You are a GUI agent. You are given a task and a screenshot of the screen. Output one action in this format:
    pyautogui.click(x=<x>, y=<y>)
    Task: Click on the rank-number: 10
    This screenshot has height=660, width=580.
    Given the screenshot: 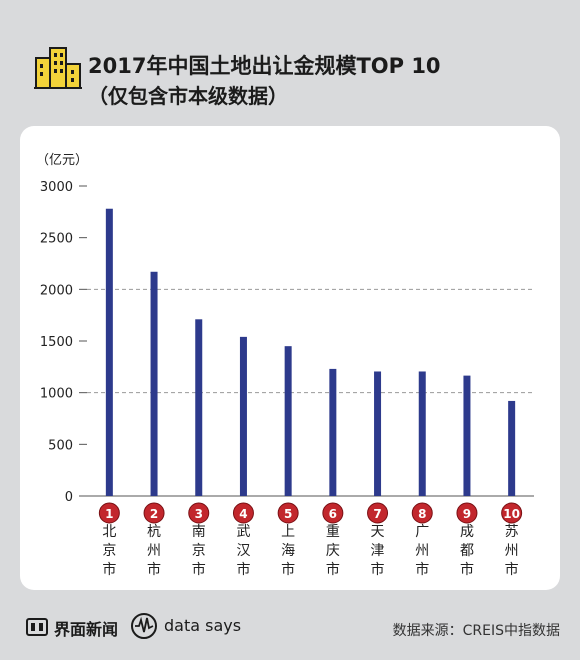 What is the action you would take?
    pyautogui.click(x=511, y=514)
    